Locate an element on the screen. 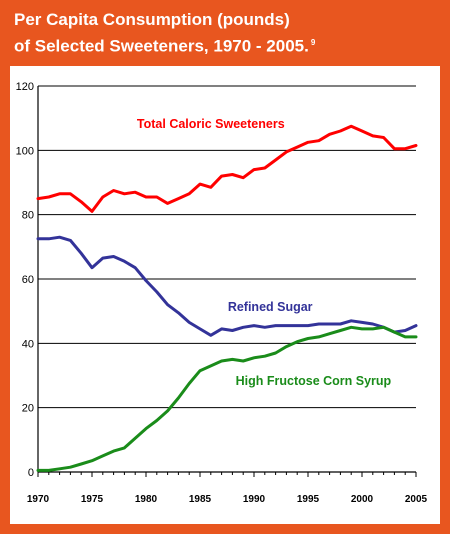 The image size is (450, 534). x-tick-label-1985: 1985 is located at coordinates (200, 499).